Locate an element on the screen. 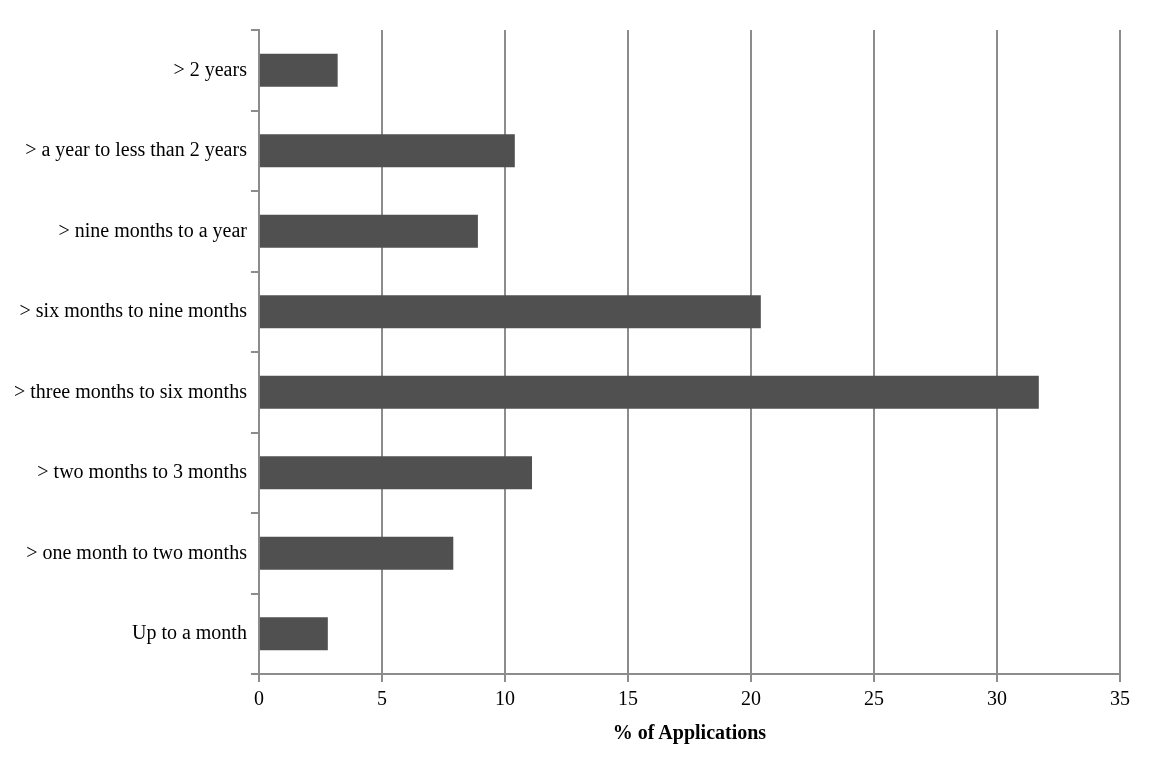  y-tick-label: > two months to 3 months is located at coordinates (142, 471).